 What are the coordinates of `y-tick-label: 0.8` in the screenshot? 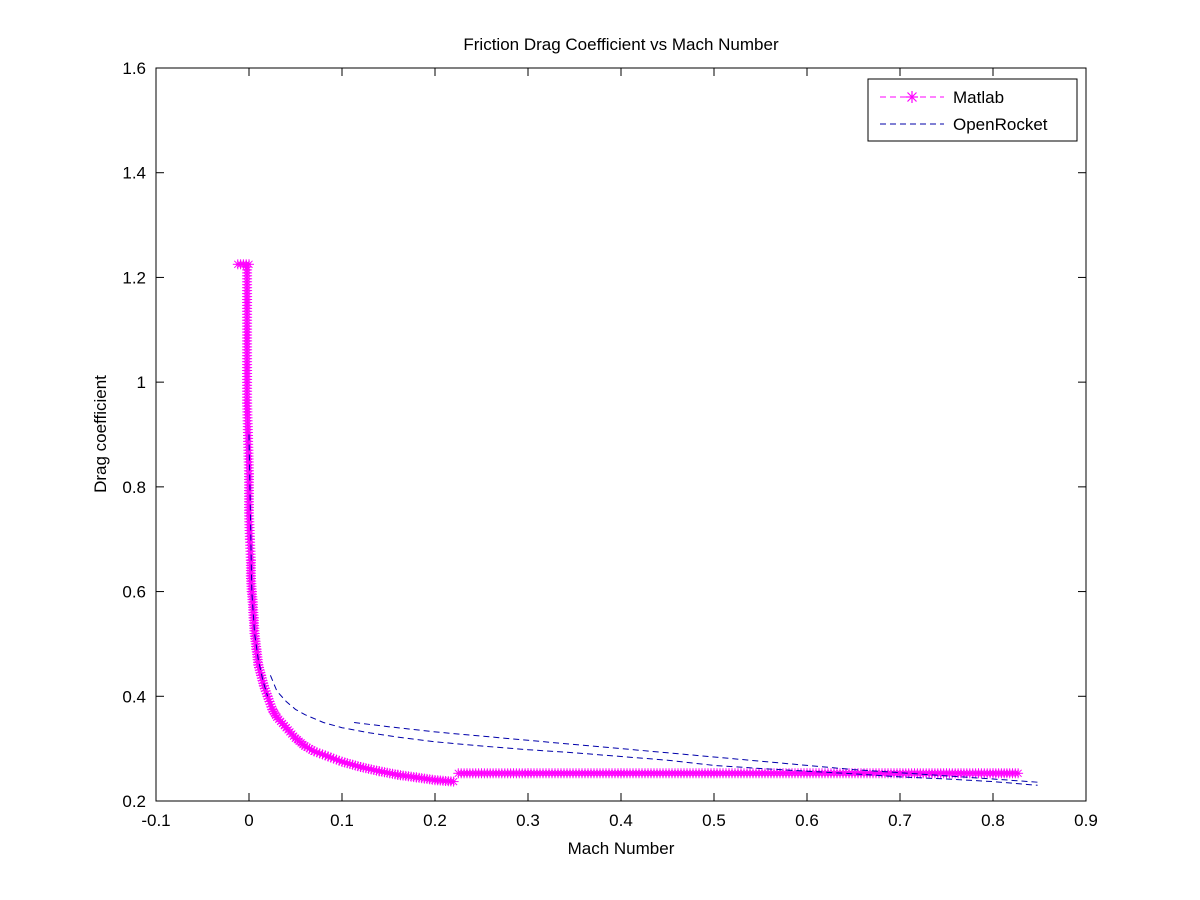 It's located at (134, 487).